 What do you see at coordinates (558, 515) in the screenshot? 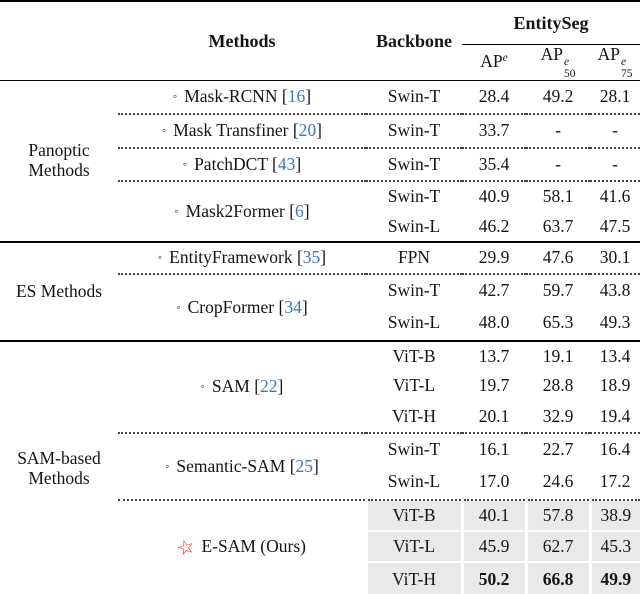
I see `ap50-value: 57.8` at bounding box center [558, 515].